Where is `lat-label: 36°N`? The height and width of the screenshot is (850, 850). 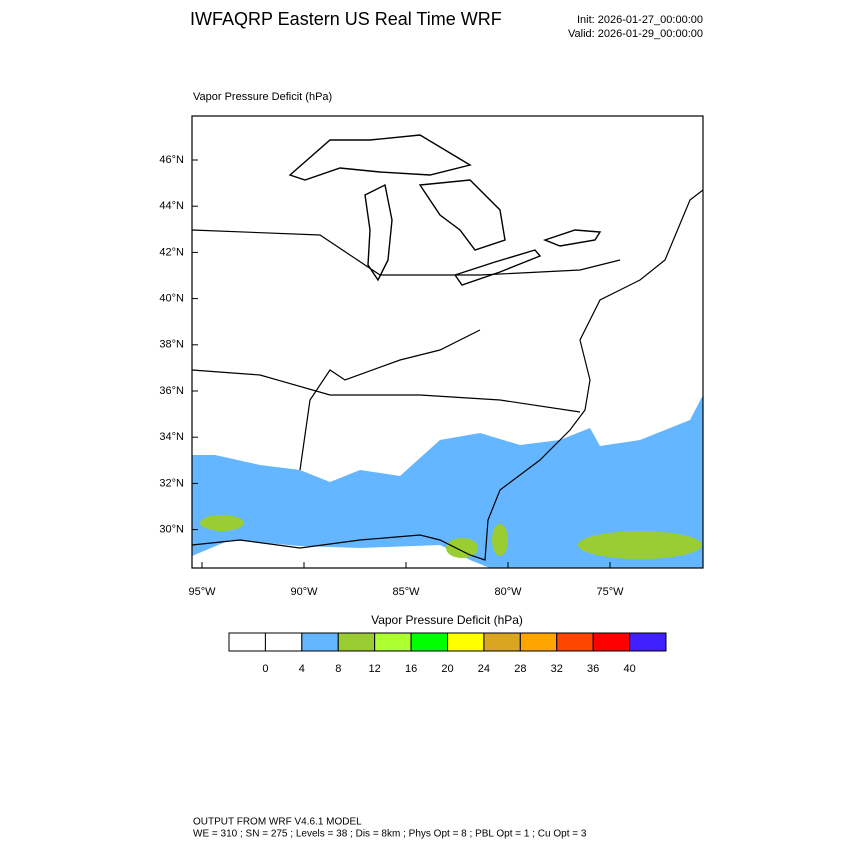
lat-label: 36°N is located at coordinates (171, 391).